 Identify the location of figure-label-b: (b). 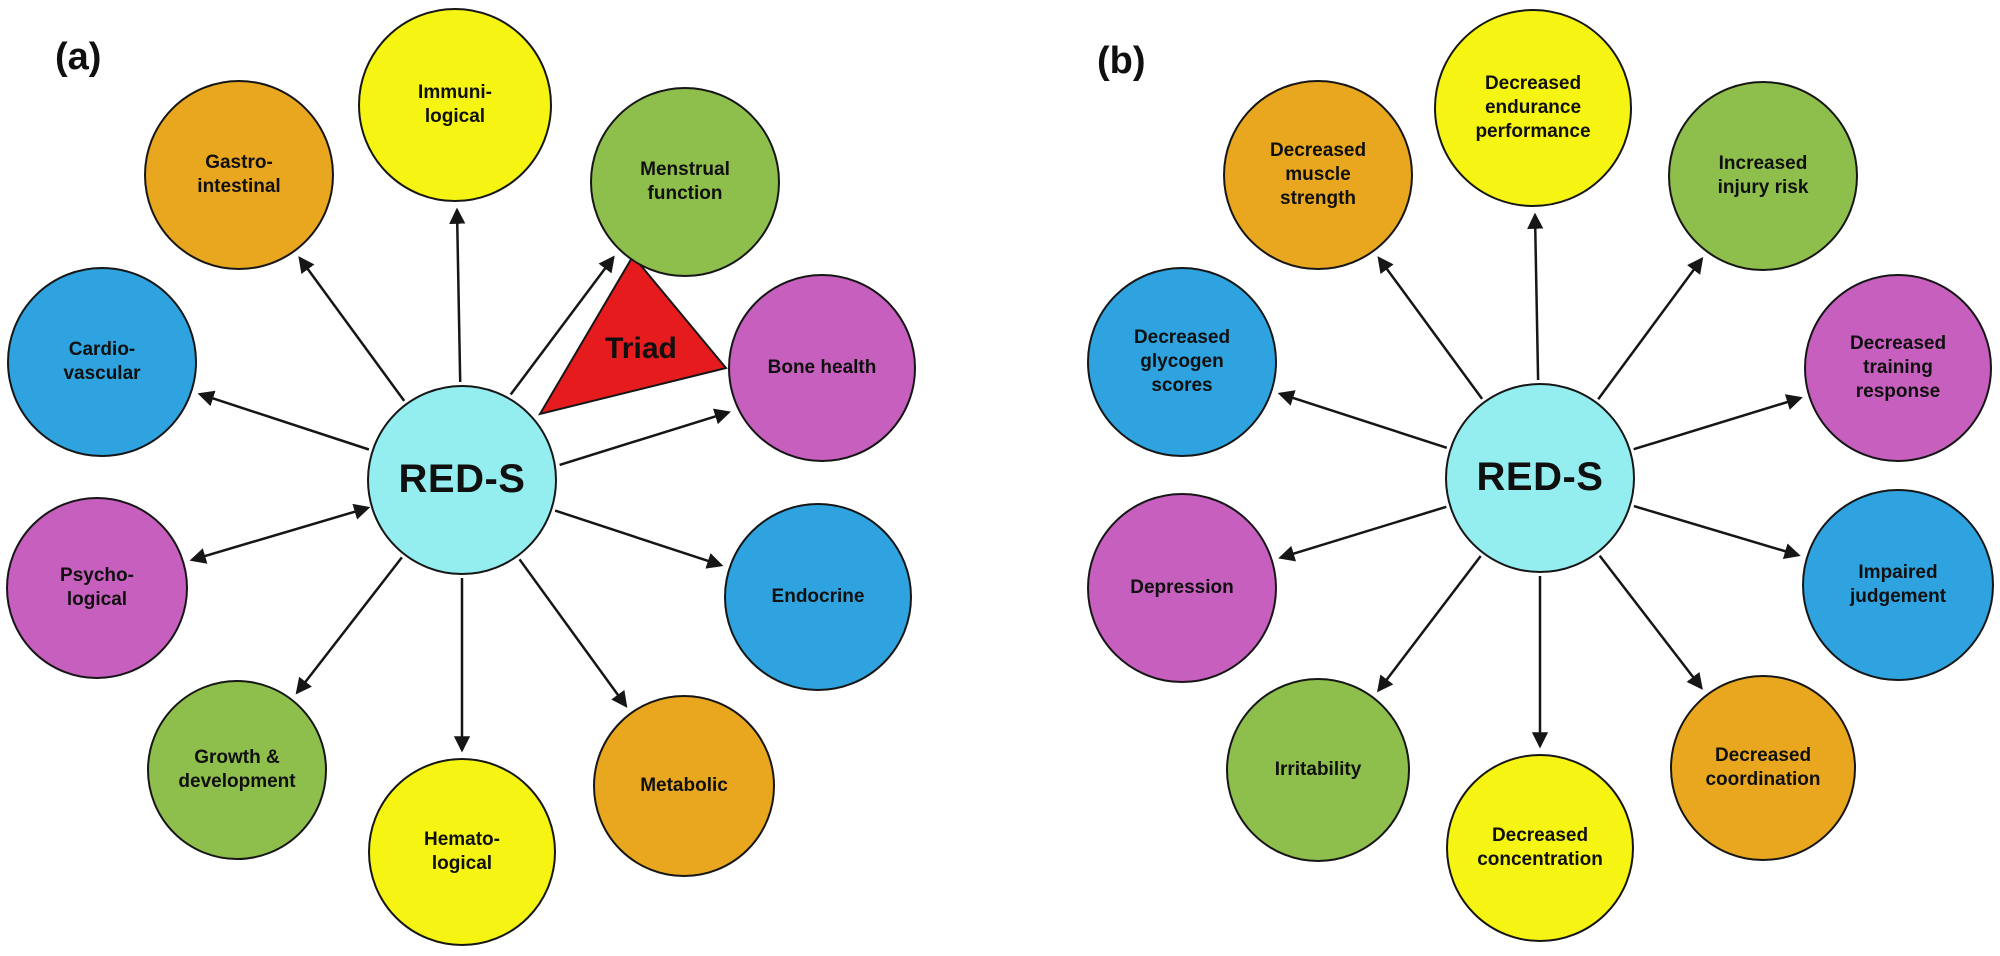
(1121, 61).